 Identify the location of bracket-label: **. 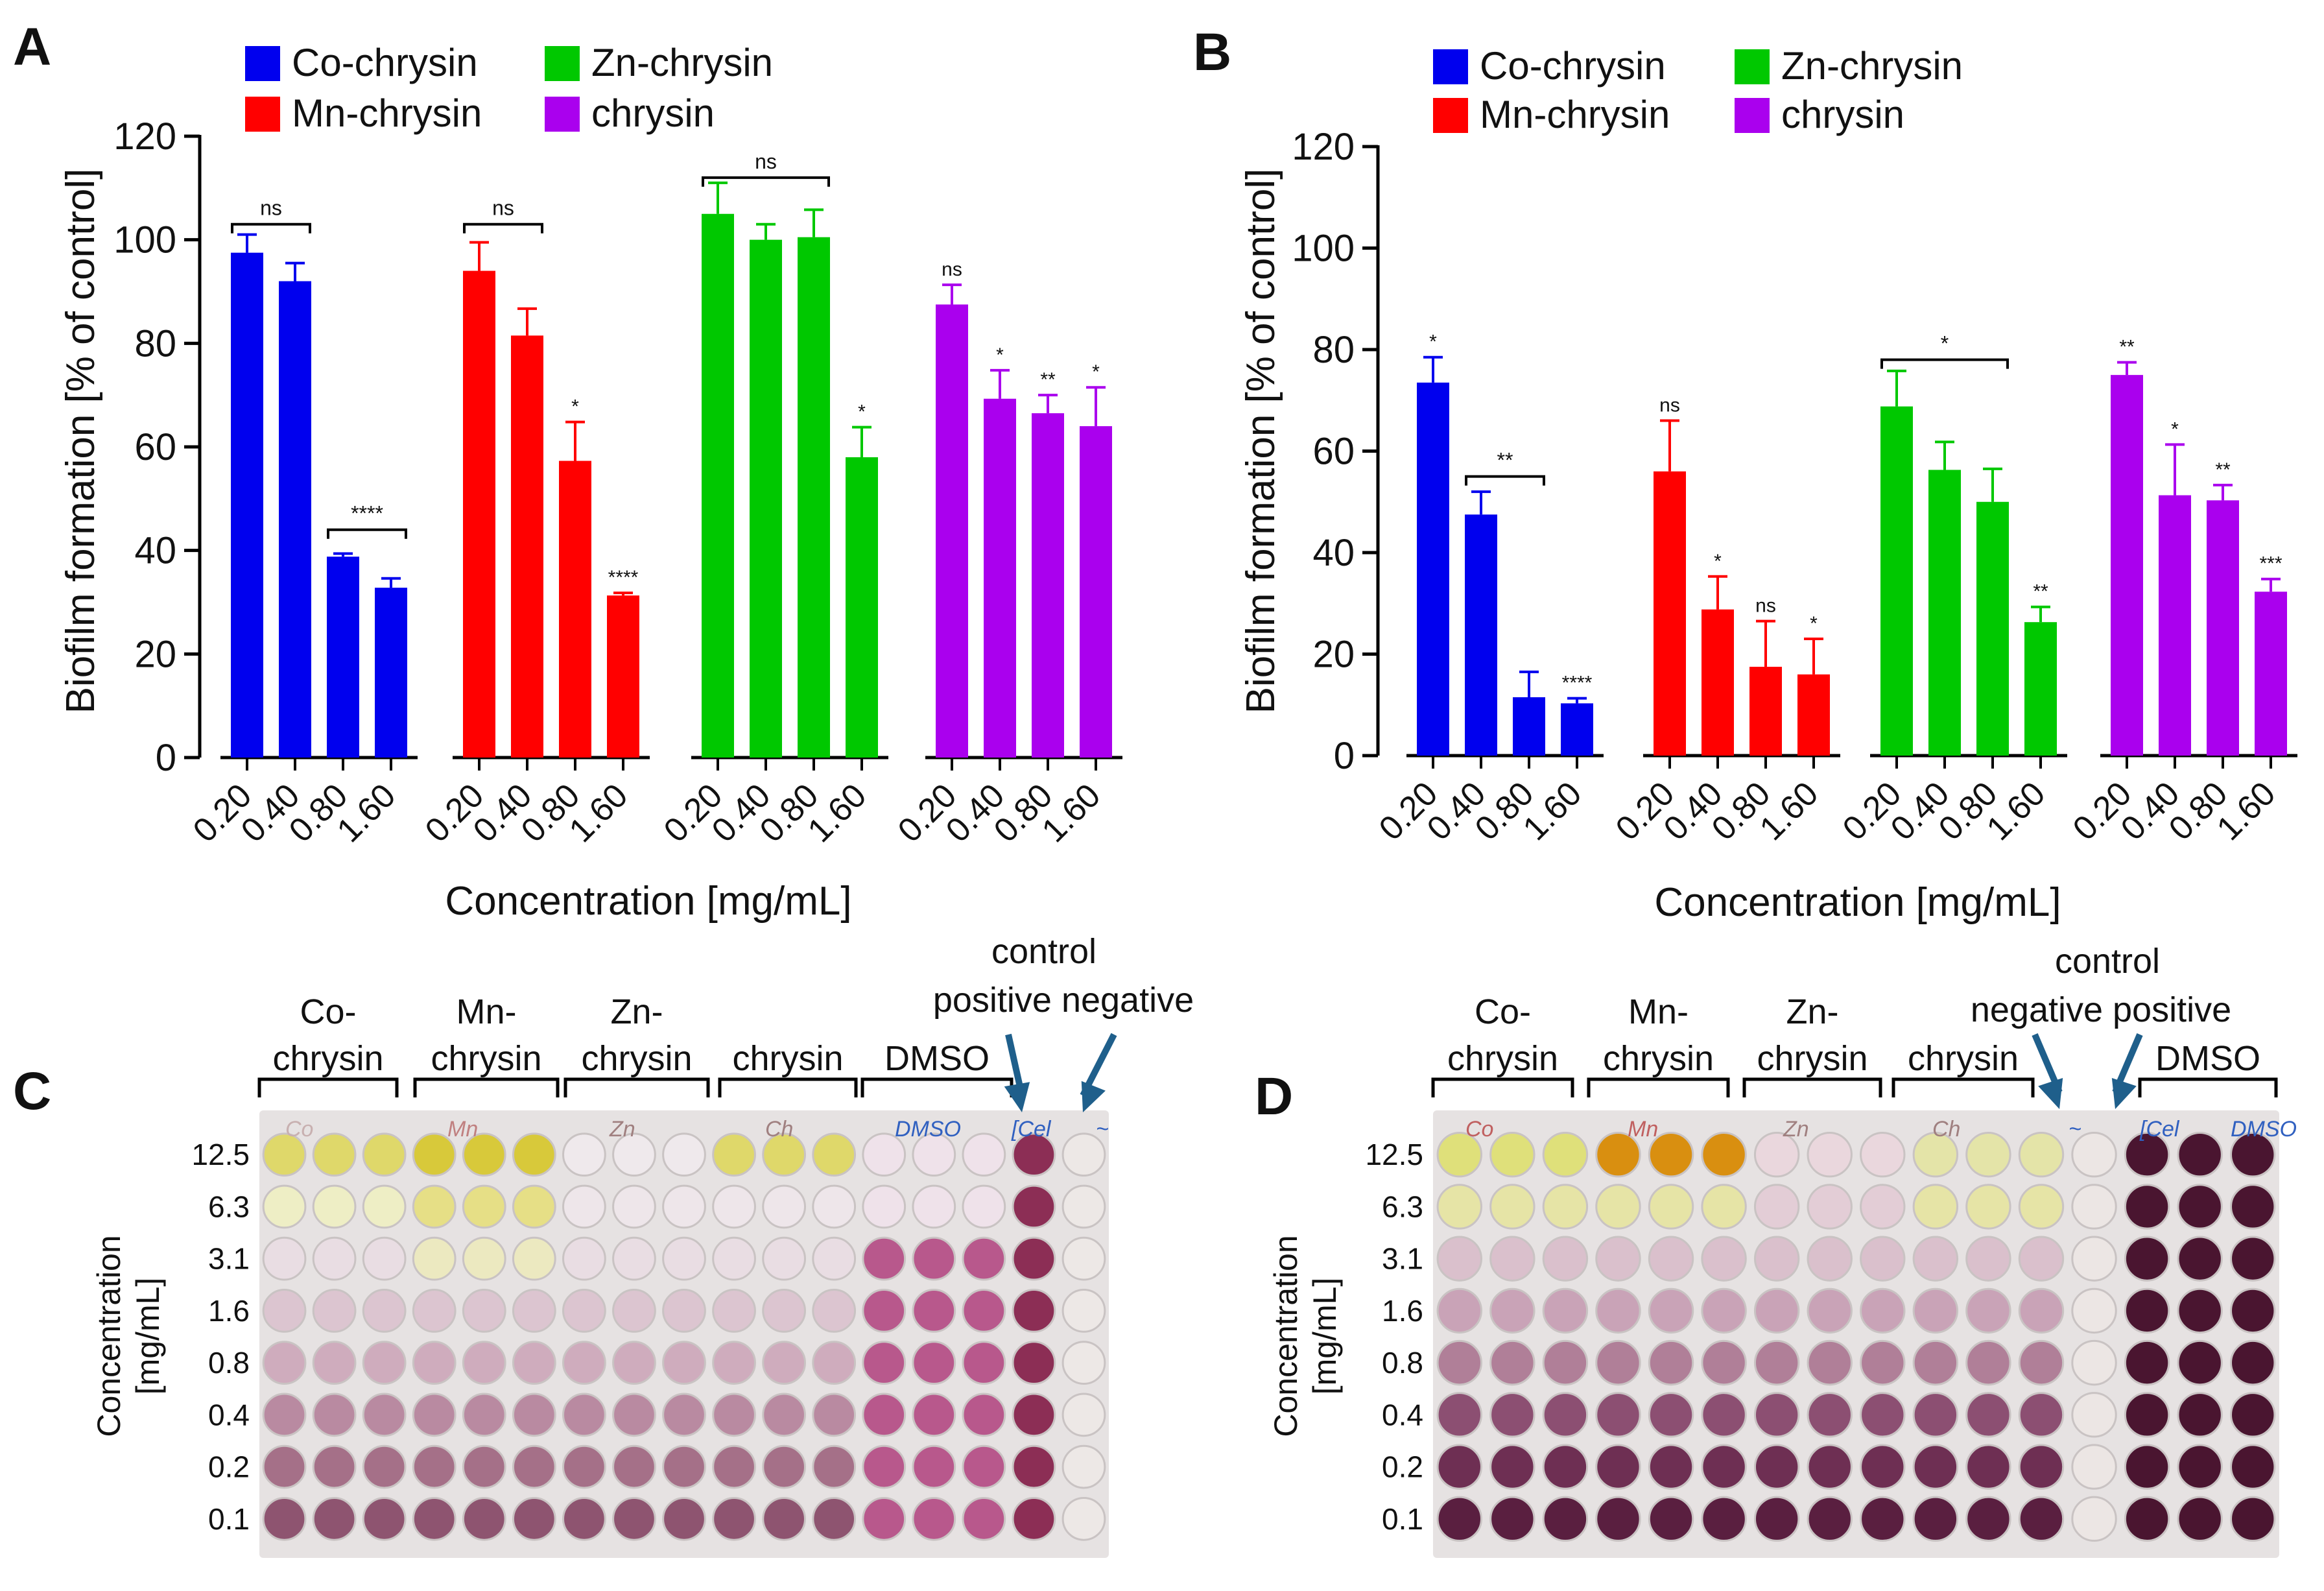
(1505, 460).